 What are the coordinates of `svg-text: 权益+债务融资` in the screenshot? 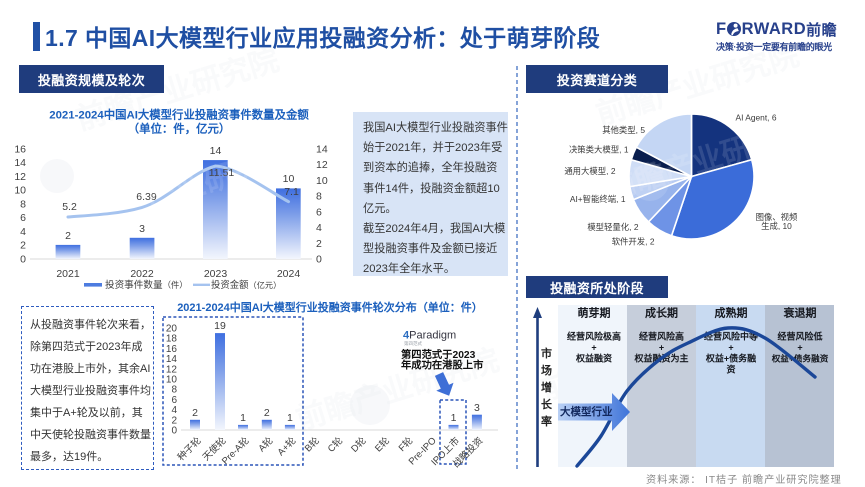 It's located at (800, 358).